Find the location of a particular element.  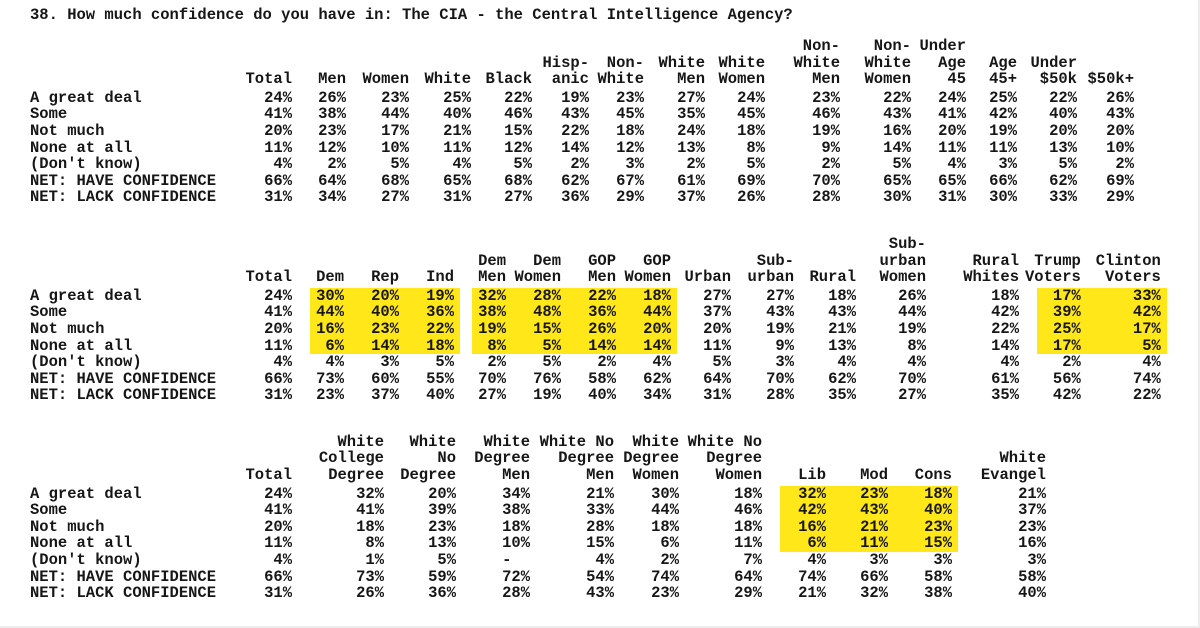

row-label: NET: HAVE CONFIDENCE is located at coordinates (123, 378).